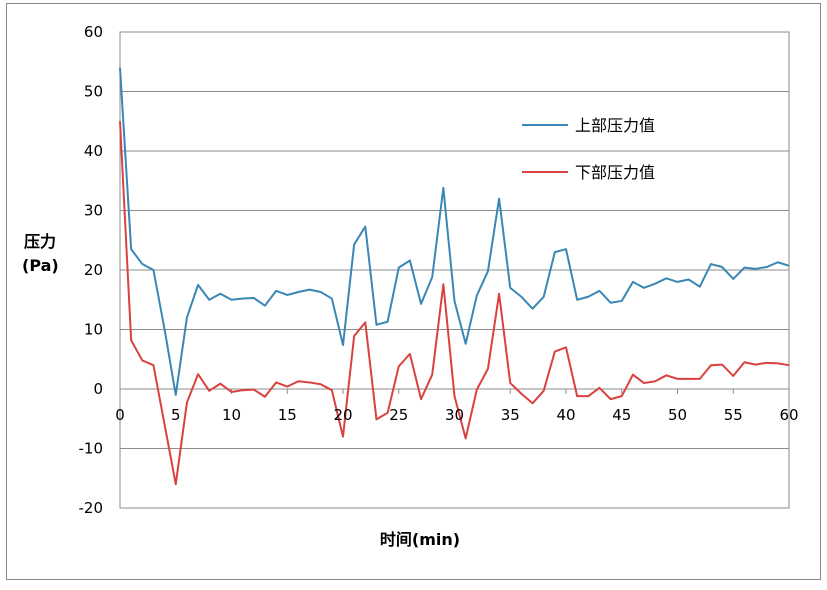  What do you see at coordinates (615, 125) in the screenshot?
I see `legend-label-upper: 上部压力值` at bounding box center [615, 125].